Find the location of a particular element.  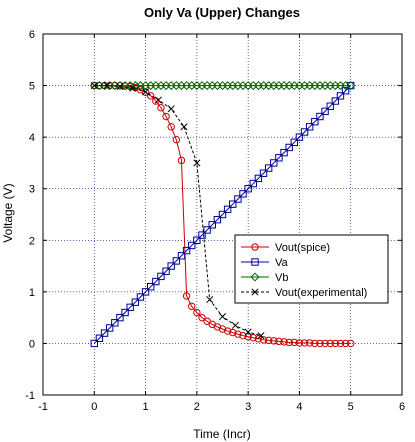

x-tick-label: 3 is located at coordinates (248, 407).